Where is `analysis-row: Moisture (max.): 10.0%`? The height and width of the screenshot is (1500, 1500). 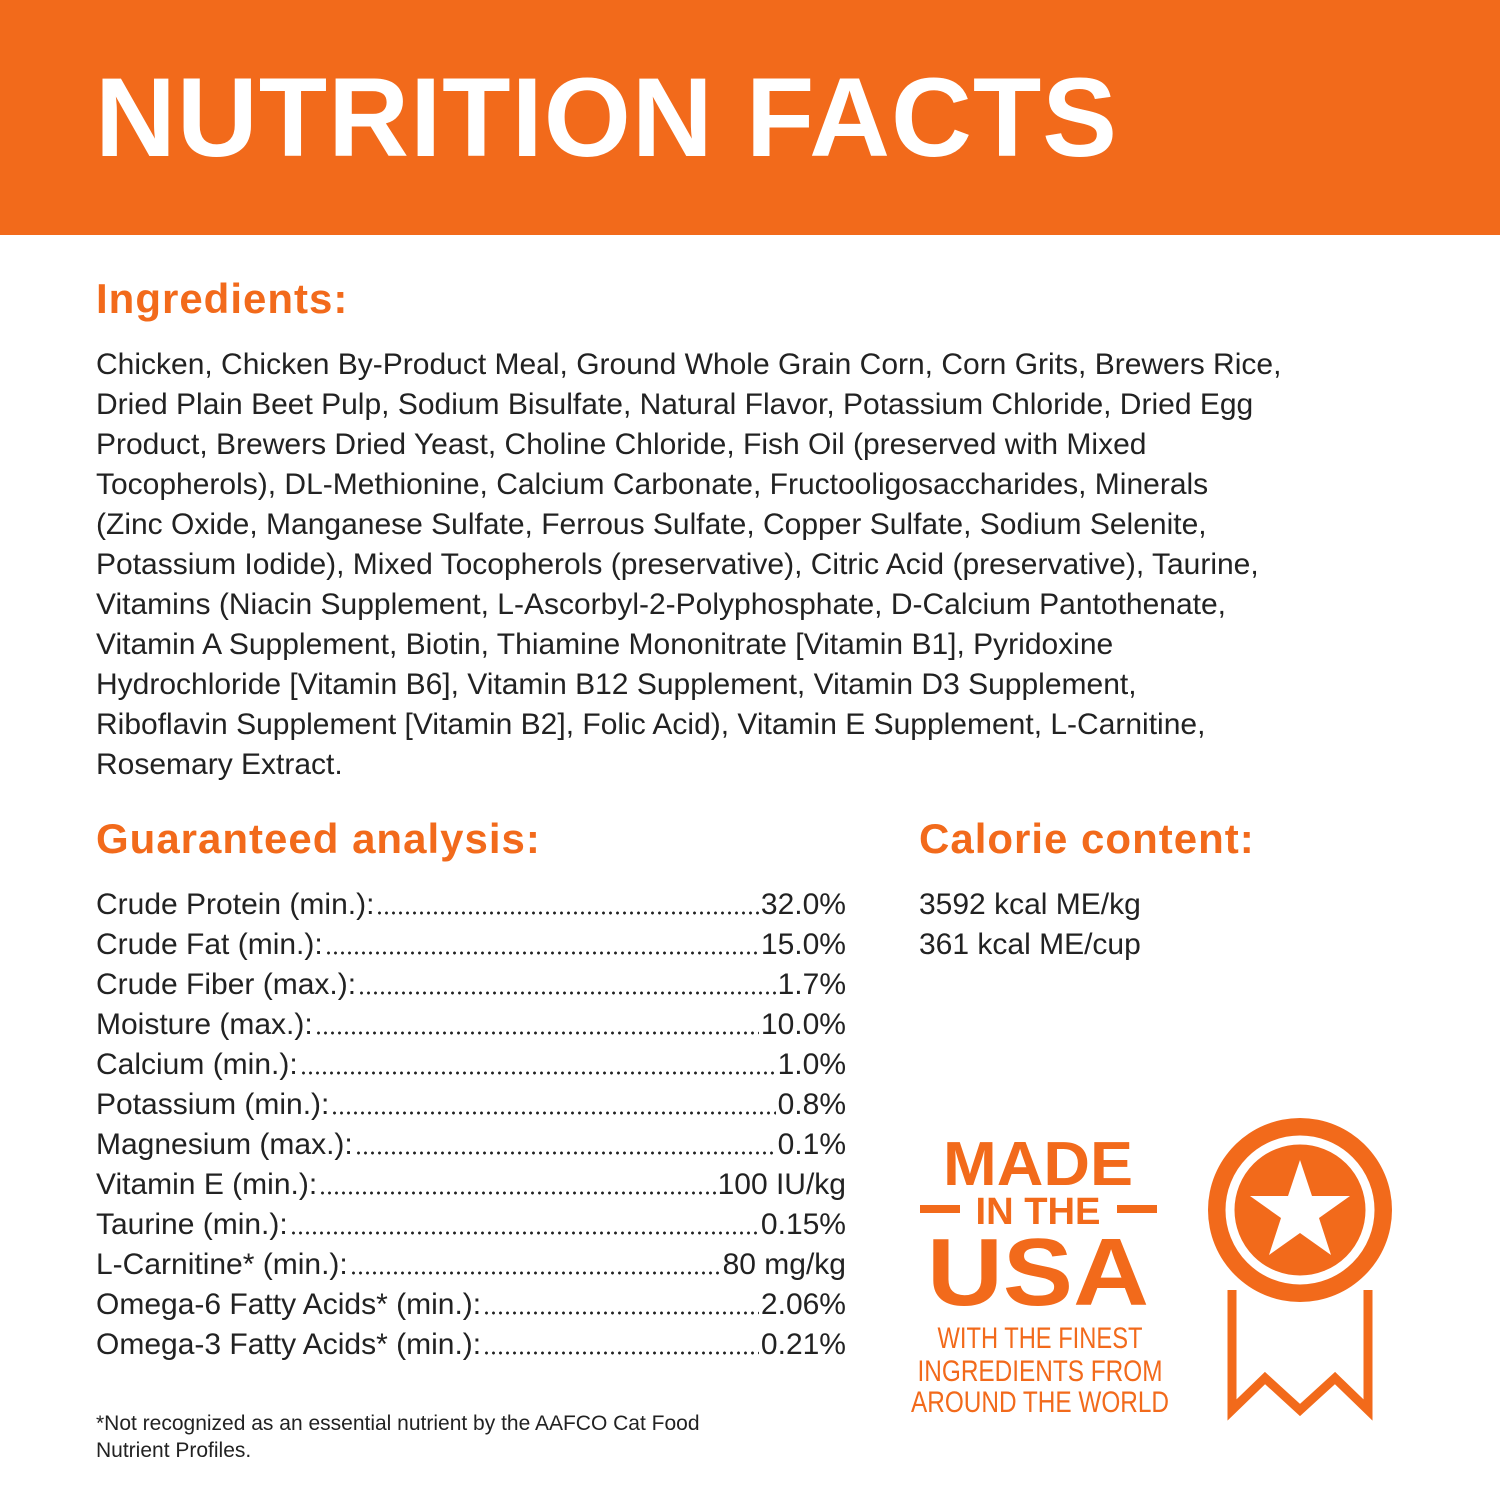 analysis-row: Moisture (max.): 10.0% is located at coordinates (471, 1025).